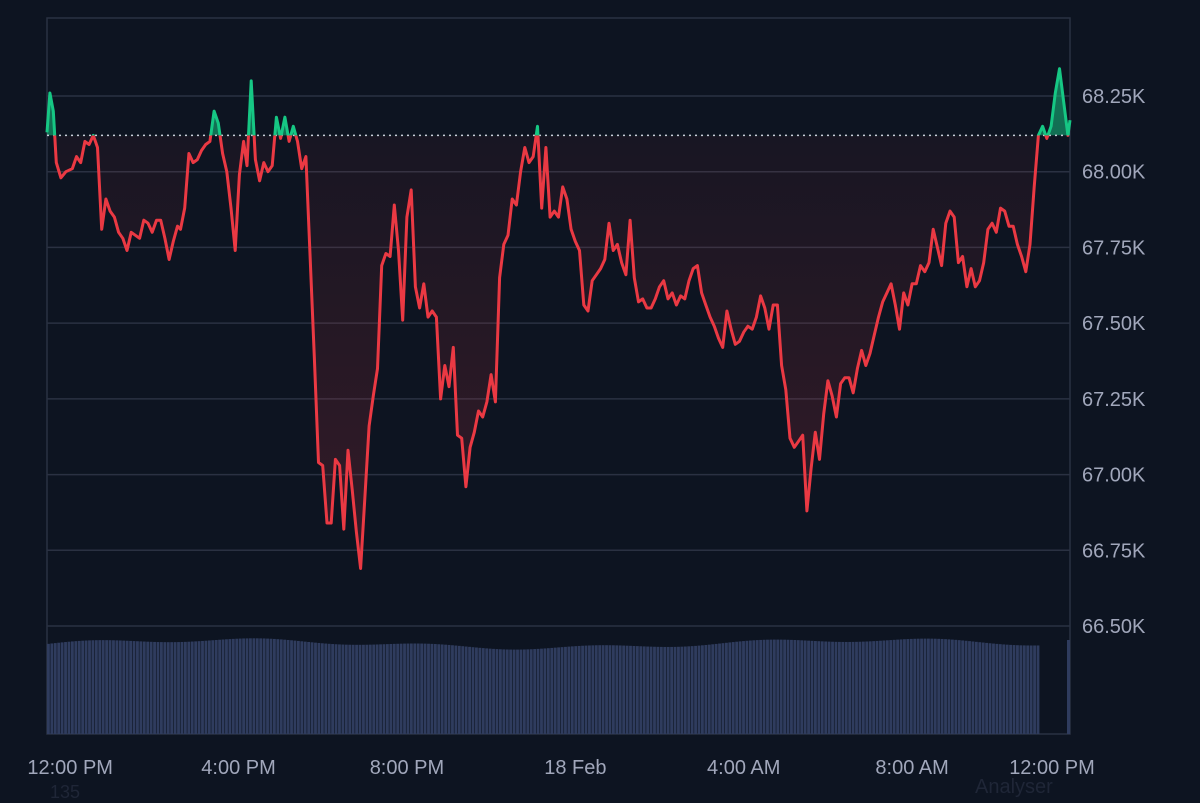 This screenshot has width=1200, height=803. Describe the element at coordinates (575, 768) in the screenshot. I see `x-tick-label: 18 Feb` at that location.